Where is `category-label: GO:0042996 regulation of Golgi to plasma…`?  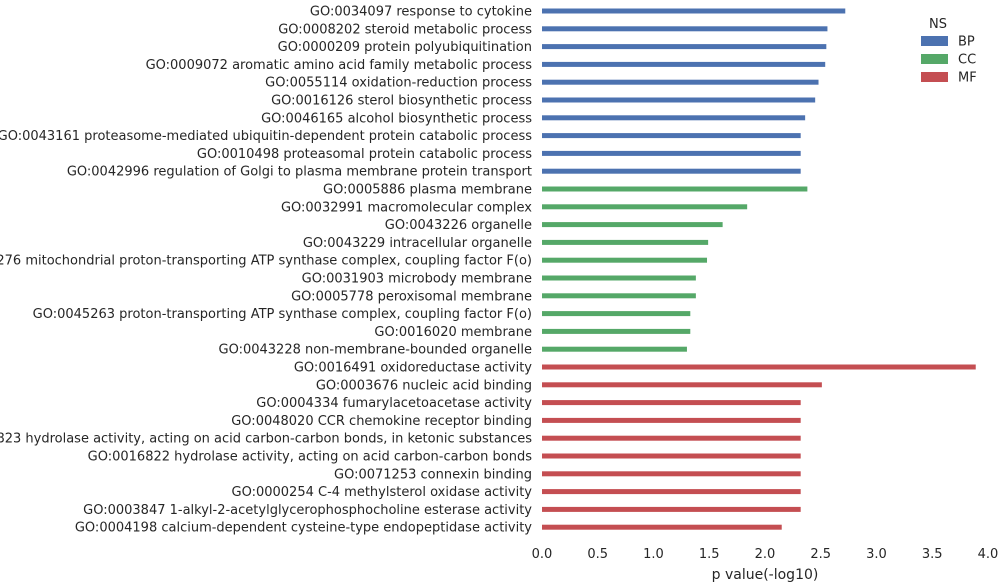
category-label: GO:0042996 regulation of Golgi to plasma… is located at coordinates (299, 172).